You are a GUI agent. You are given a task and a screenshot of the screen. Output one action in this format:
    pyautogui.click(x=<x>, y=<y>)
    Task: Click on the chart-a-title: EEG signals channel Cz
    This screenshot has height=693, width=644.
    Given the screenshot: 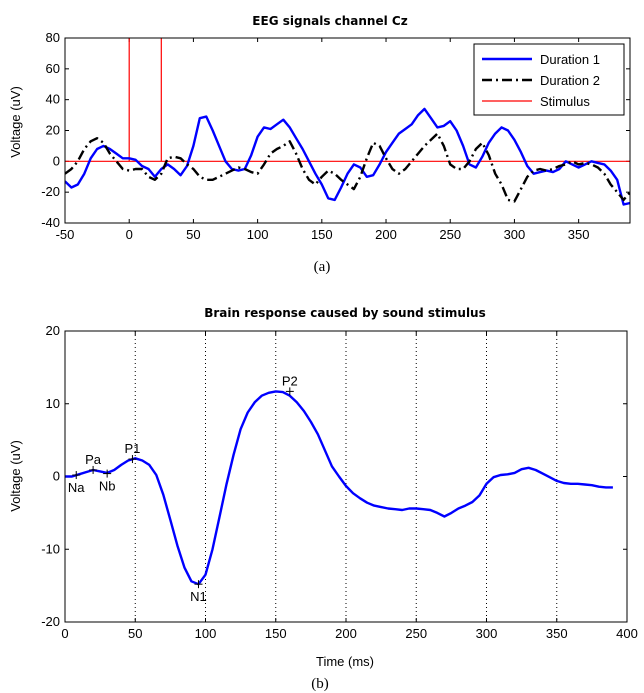 What is the action you would take?
    pyautogui.click(x=329, y=21)
    